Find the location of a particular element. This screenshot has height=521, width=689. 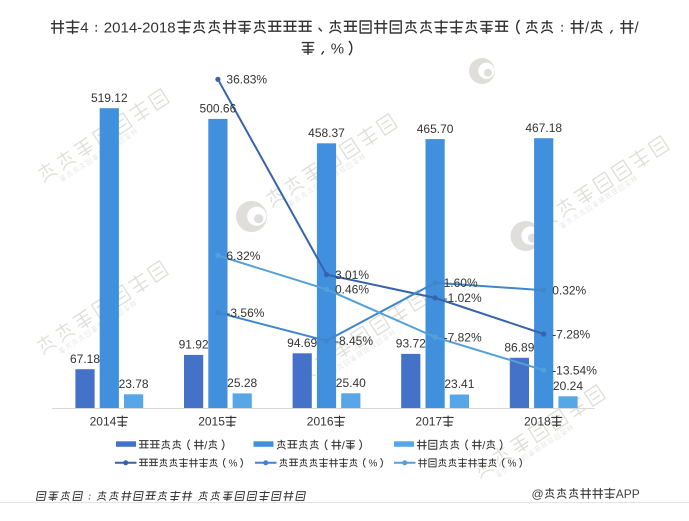

svg-text: 2017 is located at coordinates (428, 422).